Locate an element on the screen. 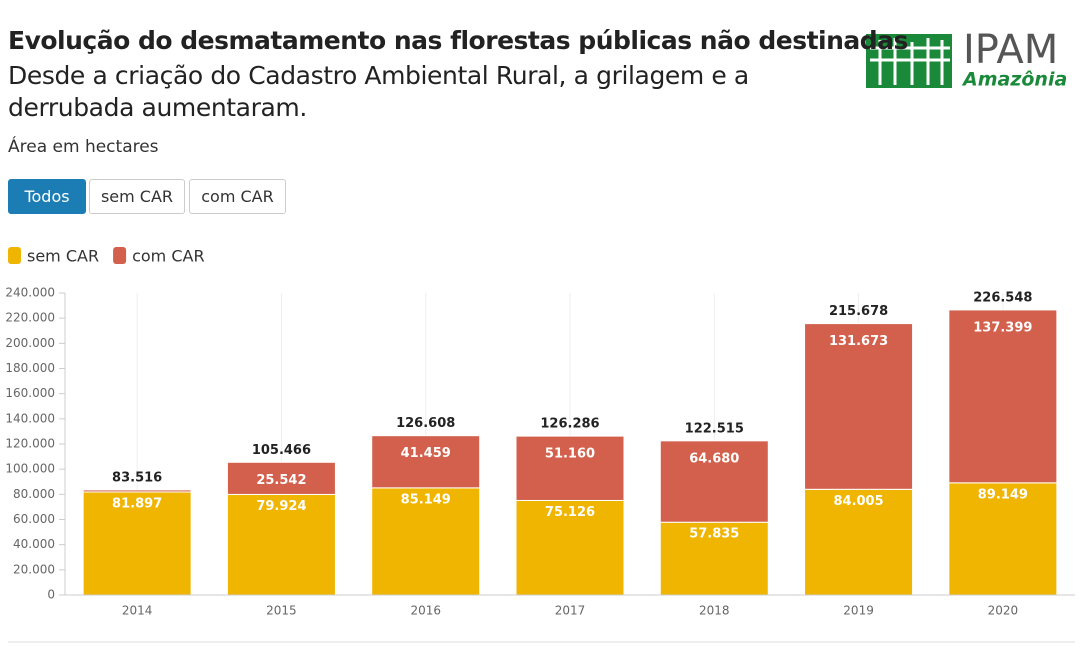  logo: IPAM Amazônia is located at coordinates (966, 59).